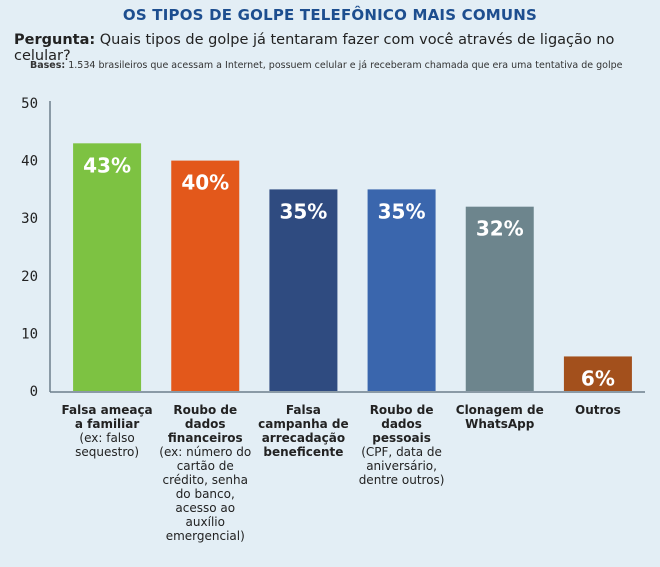 The image size is (660, 567). What do you see at coordinates (205, 424) in the screenshot?
I see `category-name: Roubo de dados financeiros` at bounding box center [205, 424].